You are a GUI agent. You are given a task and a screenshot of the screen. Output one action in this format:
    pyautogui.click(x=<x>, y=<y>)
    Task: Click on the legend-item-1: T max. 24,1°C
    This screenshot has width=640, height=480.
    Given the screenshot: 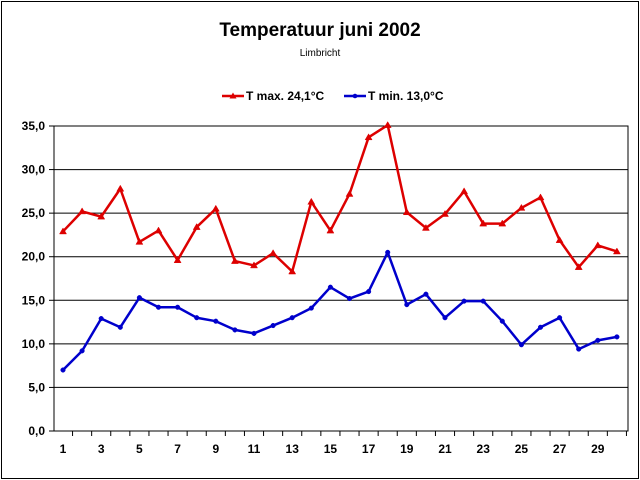 What is the action you would take?
    pyautogui.click(x=273, y=96)
    